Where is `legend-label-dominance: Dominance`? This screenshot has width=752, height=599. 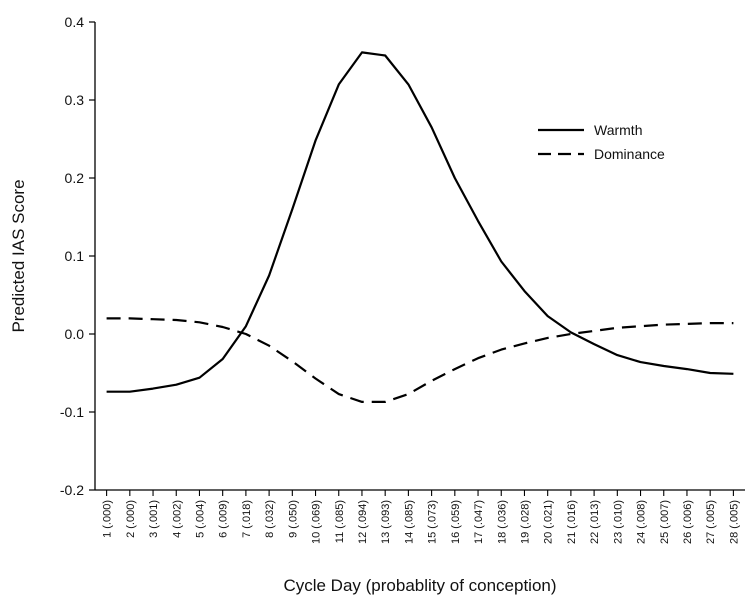
legend-label-dominance: Dominance is located at coordinates (629, 154).